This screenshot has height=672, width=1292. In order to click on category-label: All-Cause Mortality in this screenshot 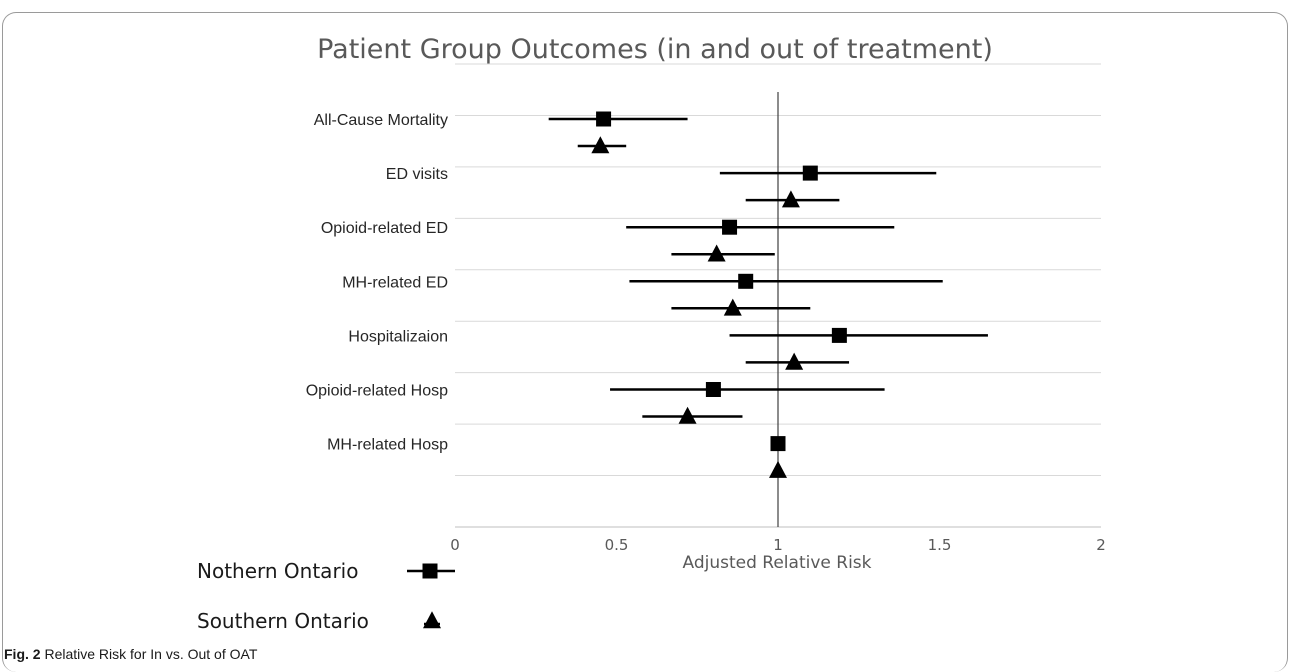, I will do `click(381, 120)`.